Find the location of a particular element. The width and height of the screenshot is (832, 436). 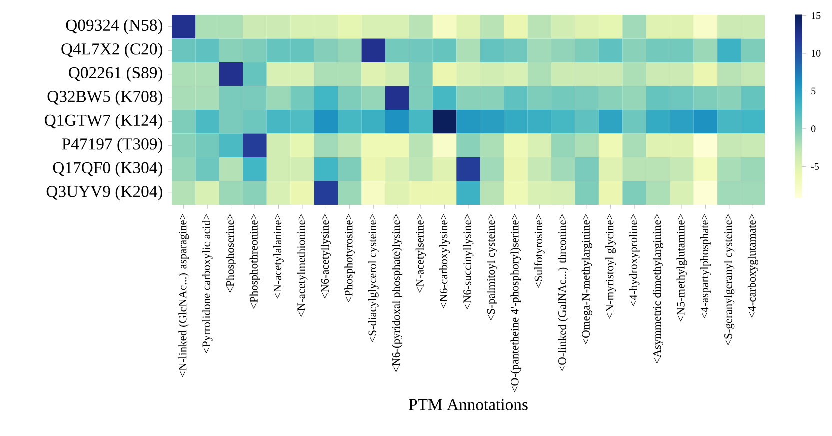

y-tick-label: Q4L7X2 (C20) is located at coordinates (112, 50).